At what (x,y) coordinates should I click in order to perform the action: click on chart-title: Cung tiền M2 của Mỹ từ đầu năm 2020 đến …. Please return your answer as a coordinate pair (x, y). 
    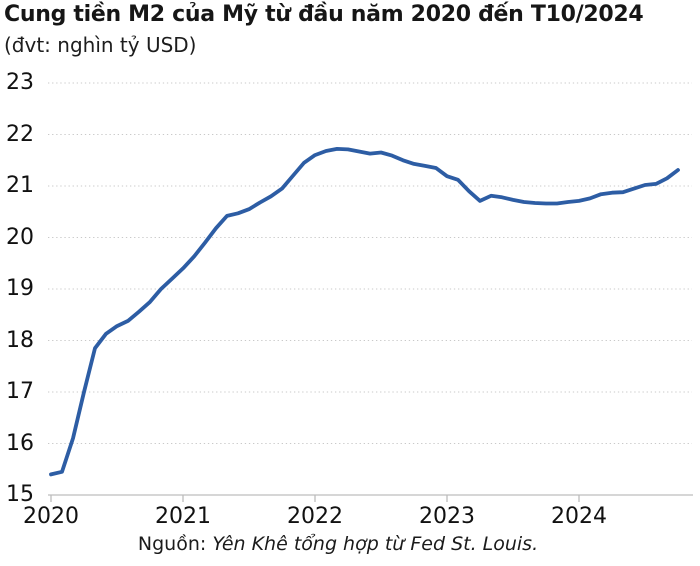
    Looking at the image, I should click on (324, 14).